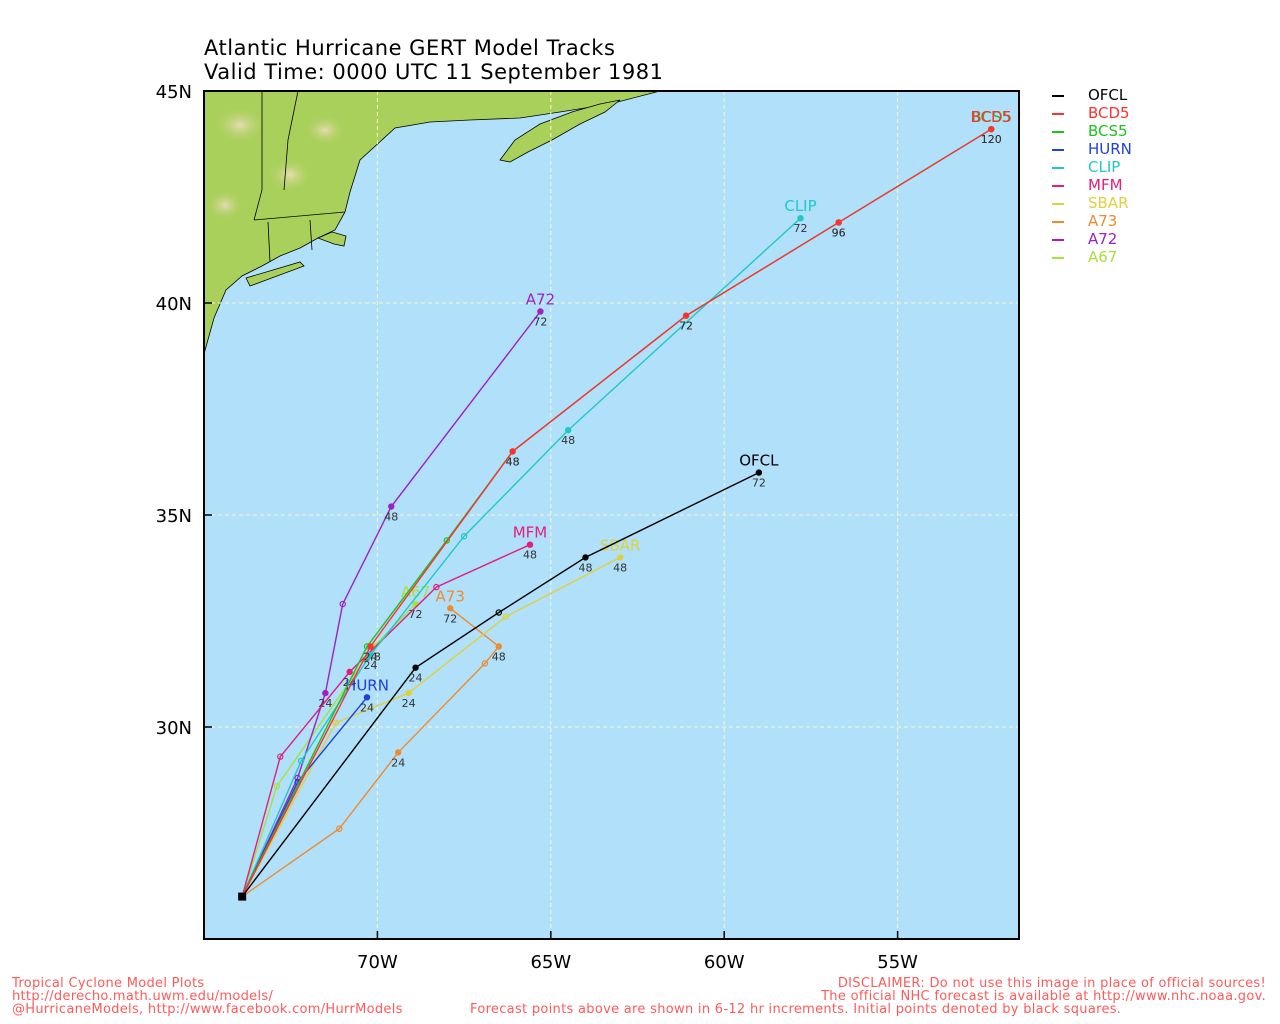 This screenshot has width=1280, height=1024. What do you see at coordinates (1108, 95) in the screenshot?
I see `legend-label: OFCL` at bounding box center [1108, 95].